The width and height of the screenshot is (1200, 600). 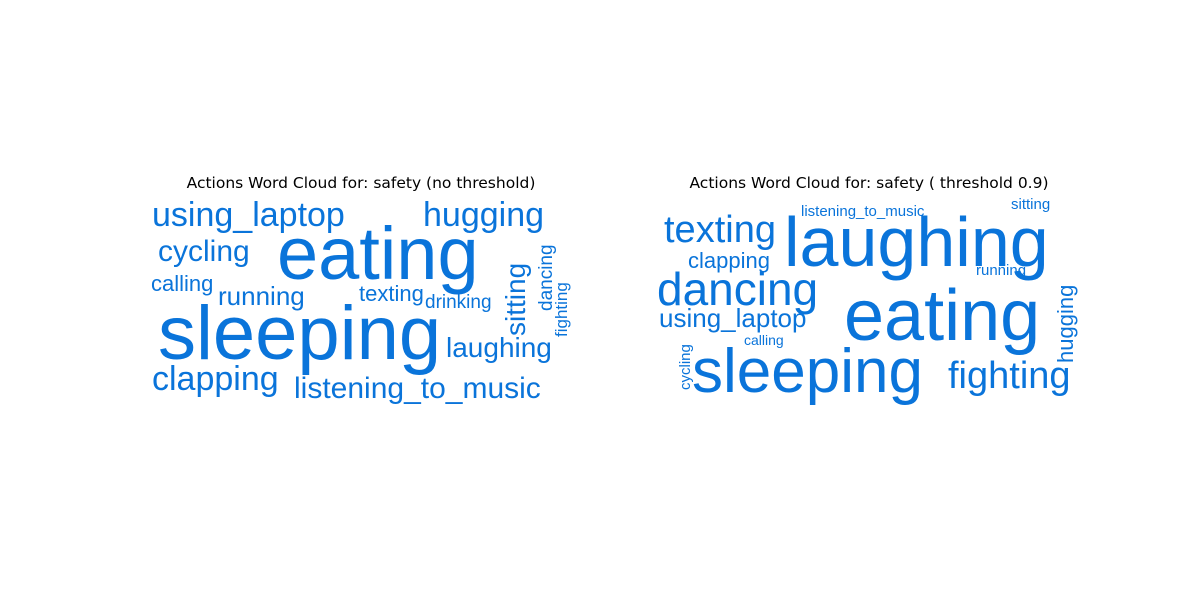 I want to click on word-drinking: drinking, so click(x=458, y=302).